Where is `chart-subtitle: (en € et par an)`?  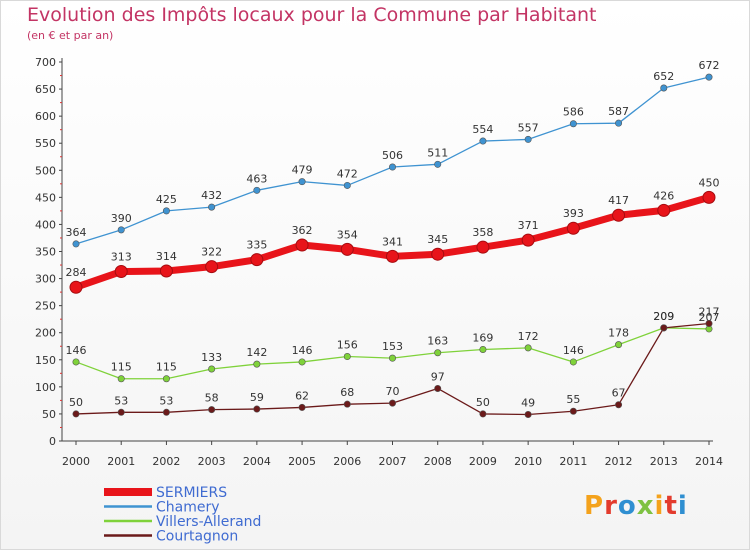
chart-subtitle: (en € et par an) is located at coordinates (70, 35).